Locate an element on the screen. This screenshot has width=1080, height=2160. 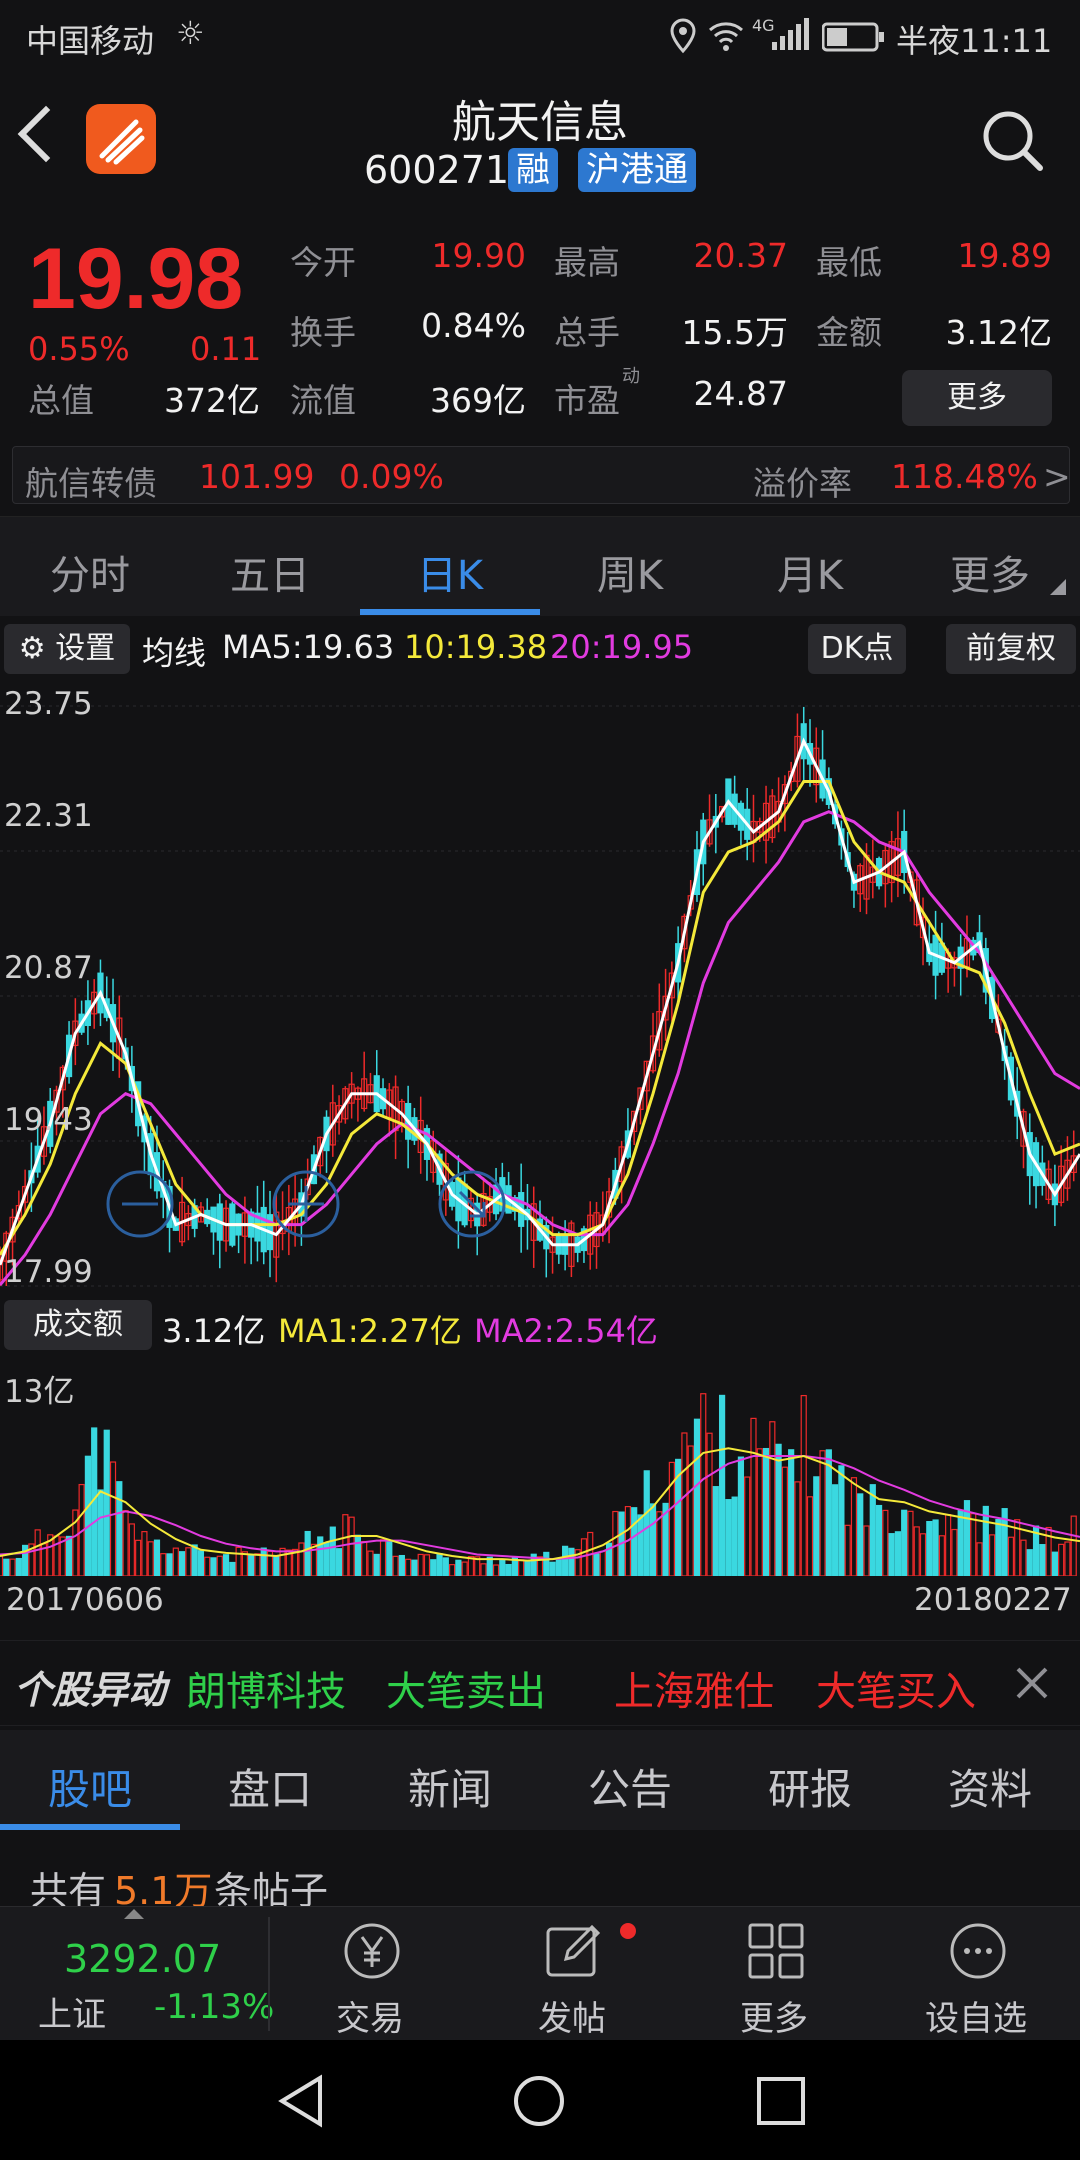
tab-intraday: 分时 is located at coordinates (90, 576).